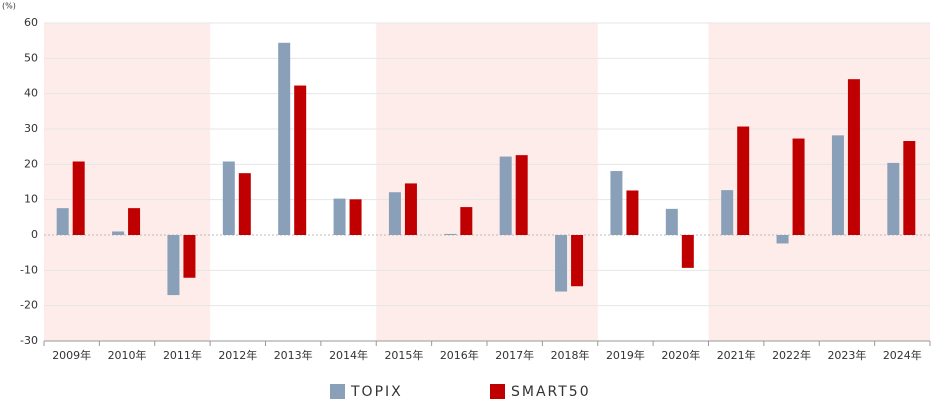 The width and height of the screenshot is (932, 401). What do you see at coordinates (31, 57) in the screenshot?
I see `y-tick-label: 50` at bounding box center [31, 57].